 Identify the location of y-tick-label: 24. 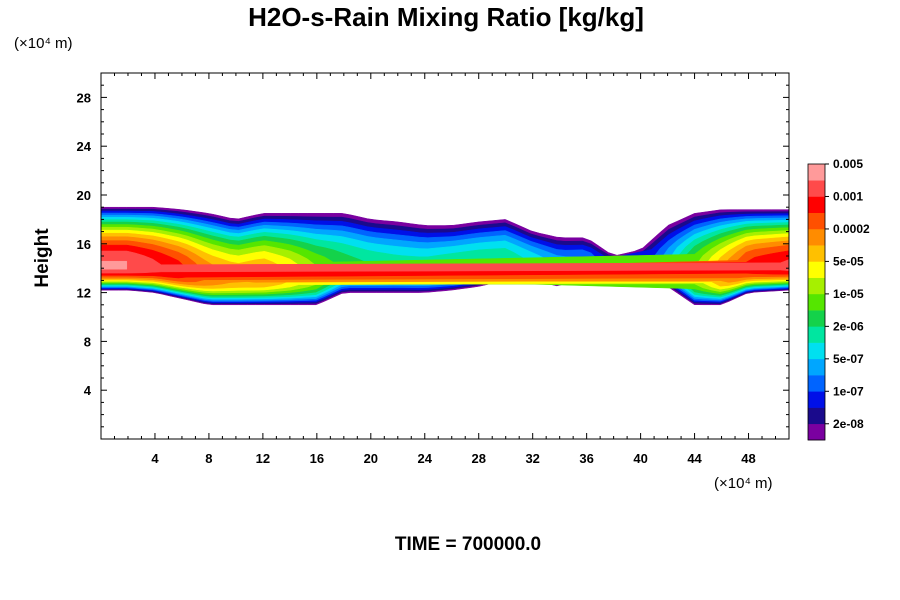
(84, 146).